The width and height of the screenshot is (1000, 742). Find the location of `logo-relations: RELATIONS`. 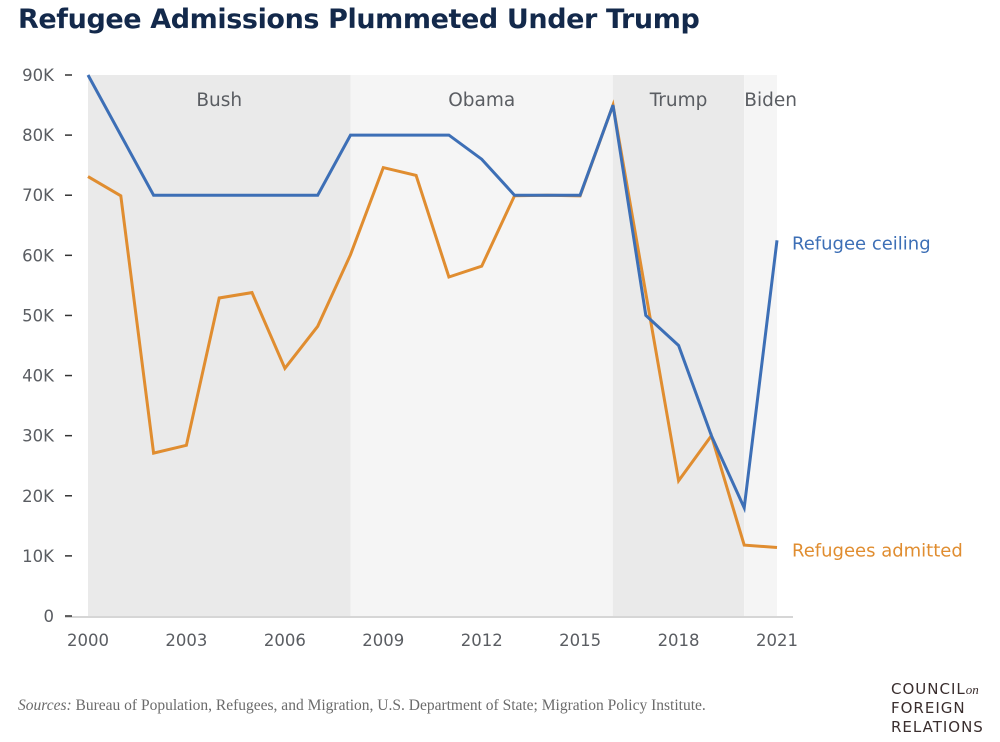

logo-relations: RELATIONS is located at coordinates (937, 727).